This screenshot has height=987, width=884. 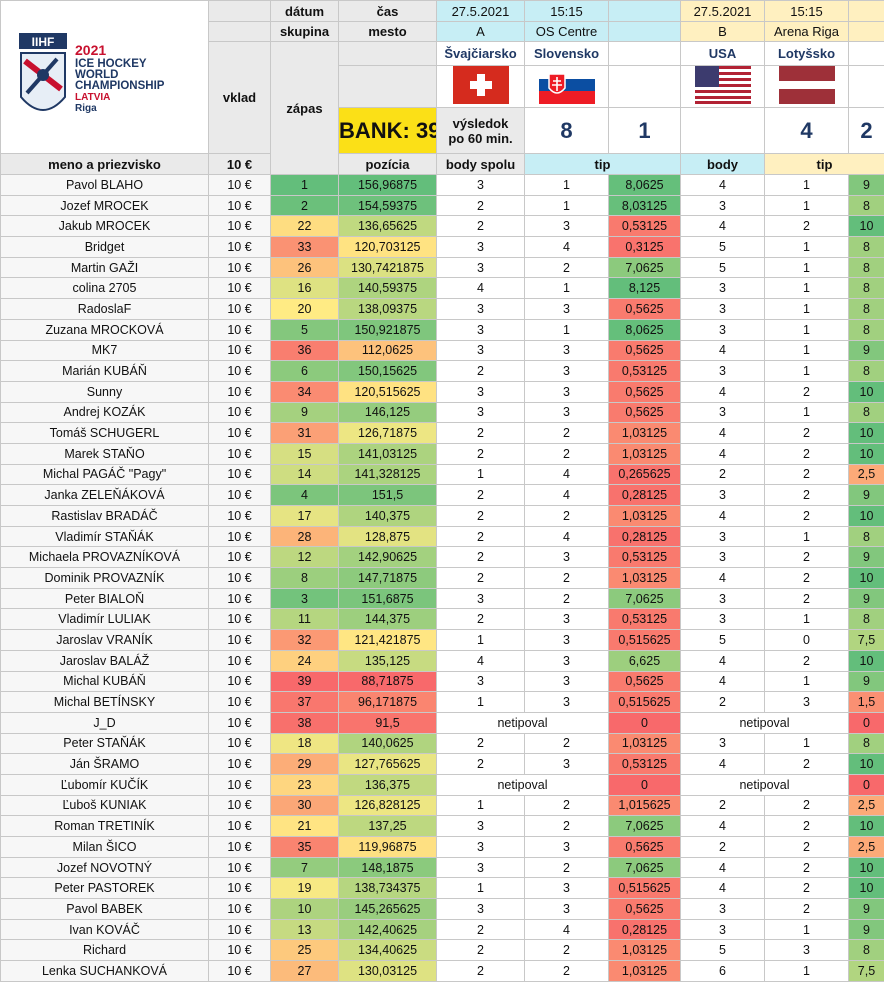 I want to click on m1-date: 27.5.2021, so click(x=480, y=11).